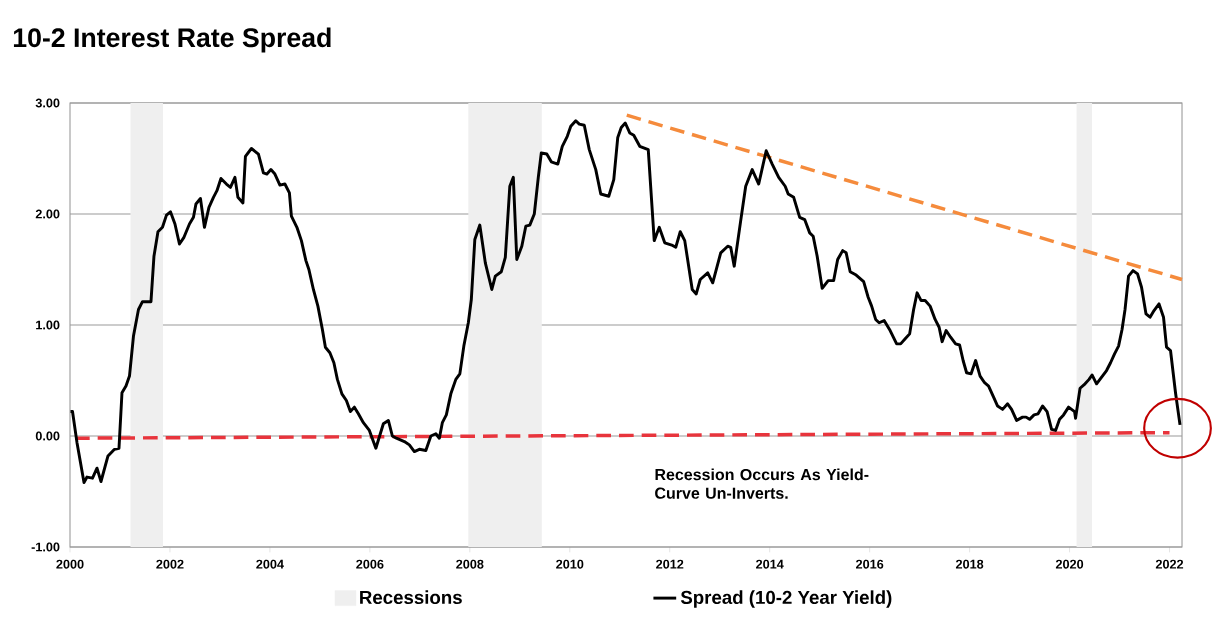 This screenshot has width=1226, height=632. Describe the element at coordinates (170, 564) in the screenshot. I see `x-tick-label: 2002` at that location.